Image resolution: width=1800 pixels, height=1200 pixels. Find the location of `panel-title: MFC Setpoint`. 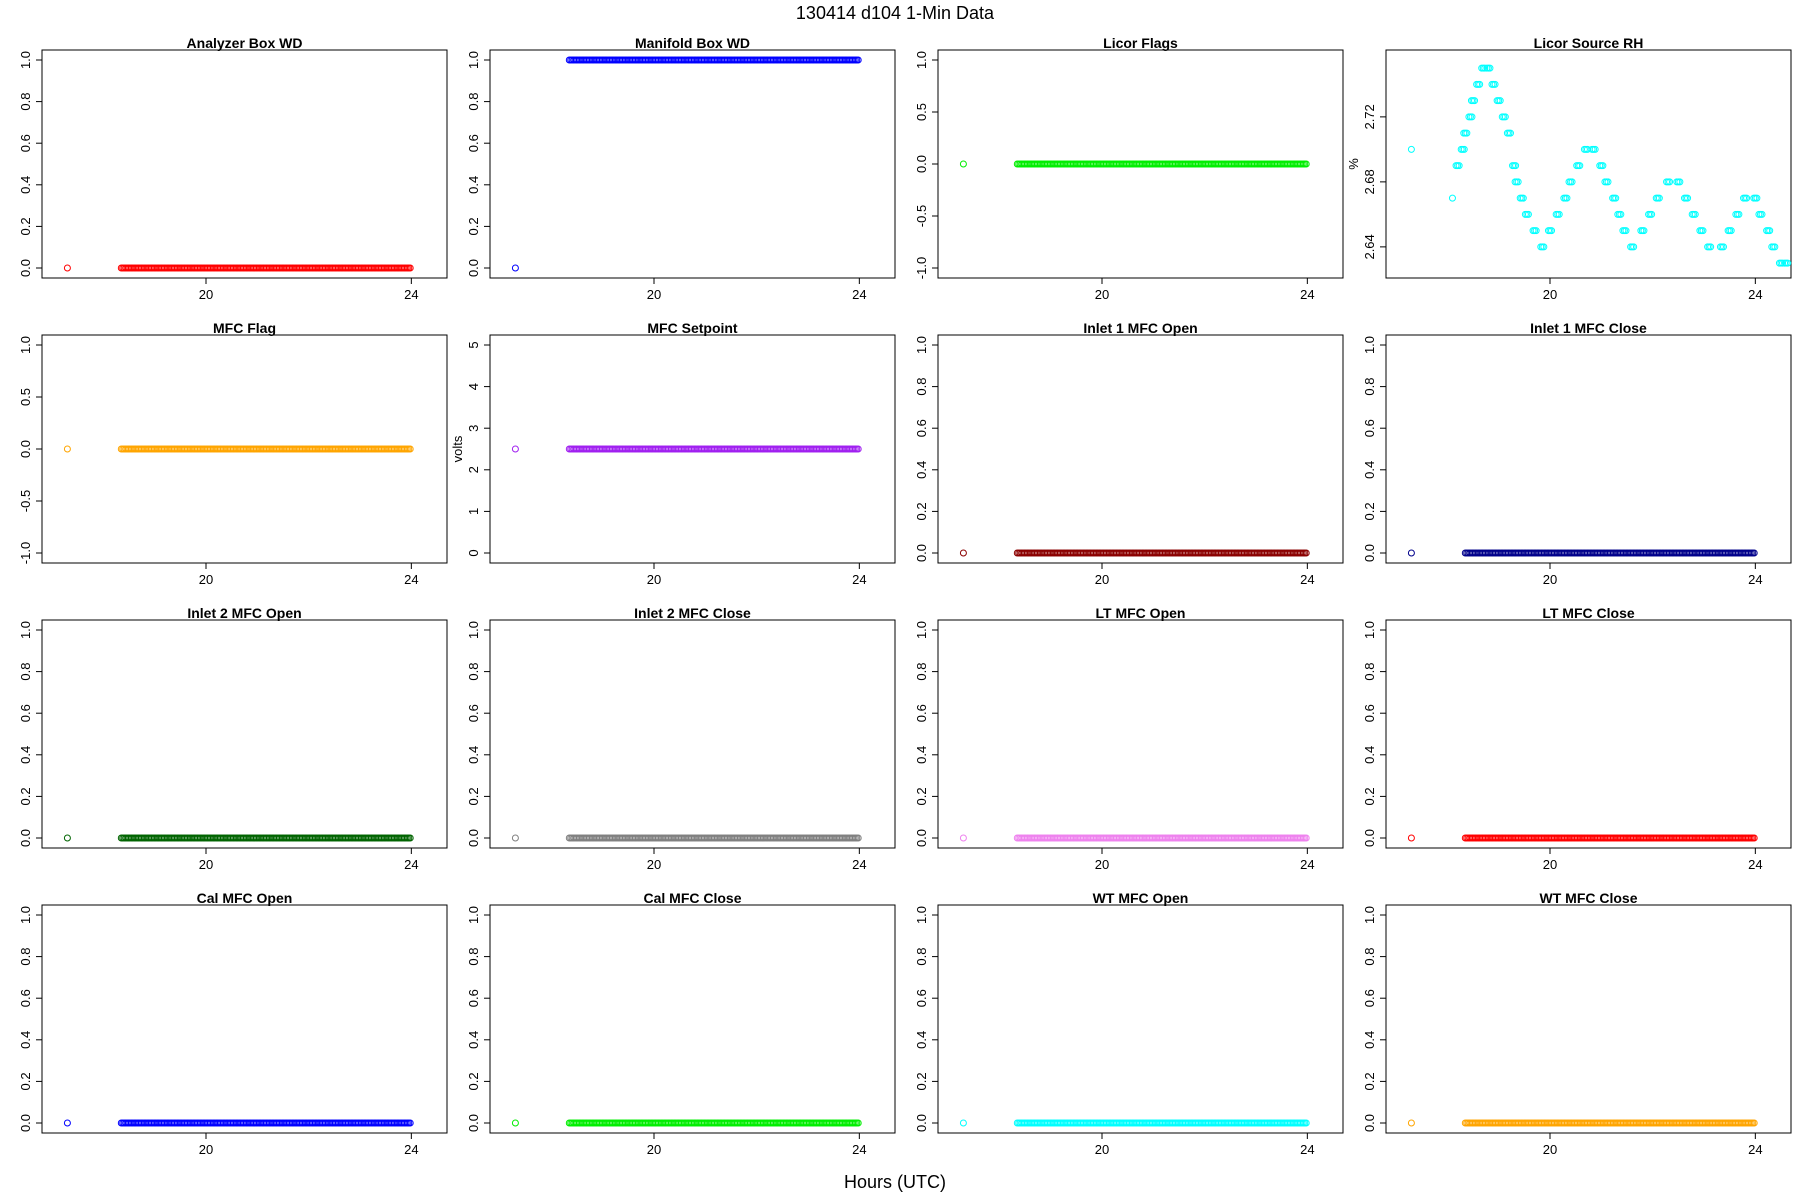

panel-title: MFC Setpoint is located at coordinates (692, 328).